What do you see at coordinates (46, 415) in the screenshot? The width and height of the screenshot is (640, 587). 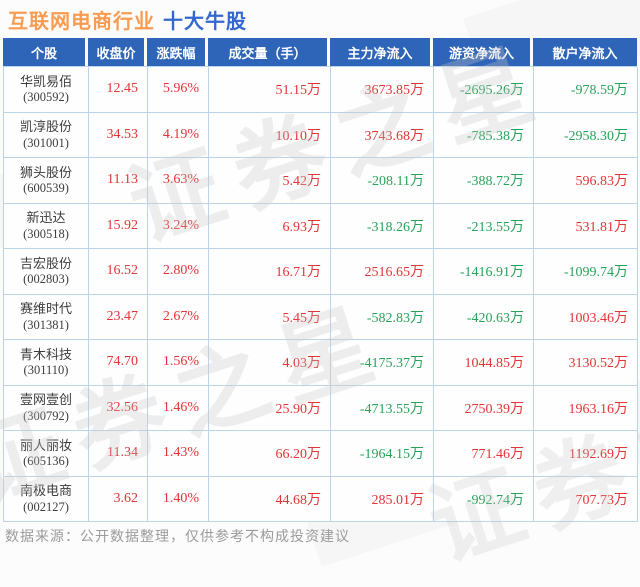 I see `stock-code: (300792)` at bounding box center [46, 415].